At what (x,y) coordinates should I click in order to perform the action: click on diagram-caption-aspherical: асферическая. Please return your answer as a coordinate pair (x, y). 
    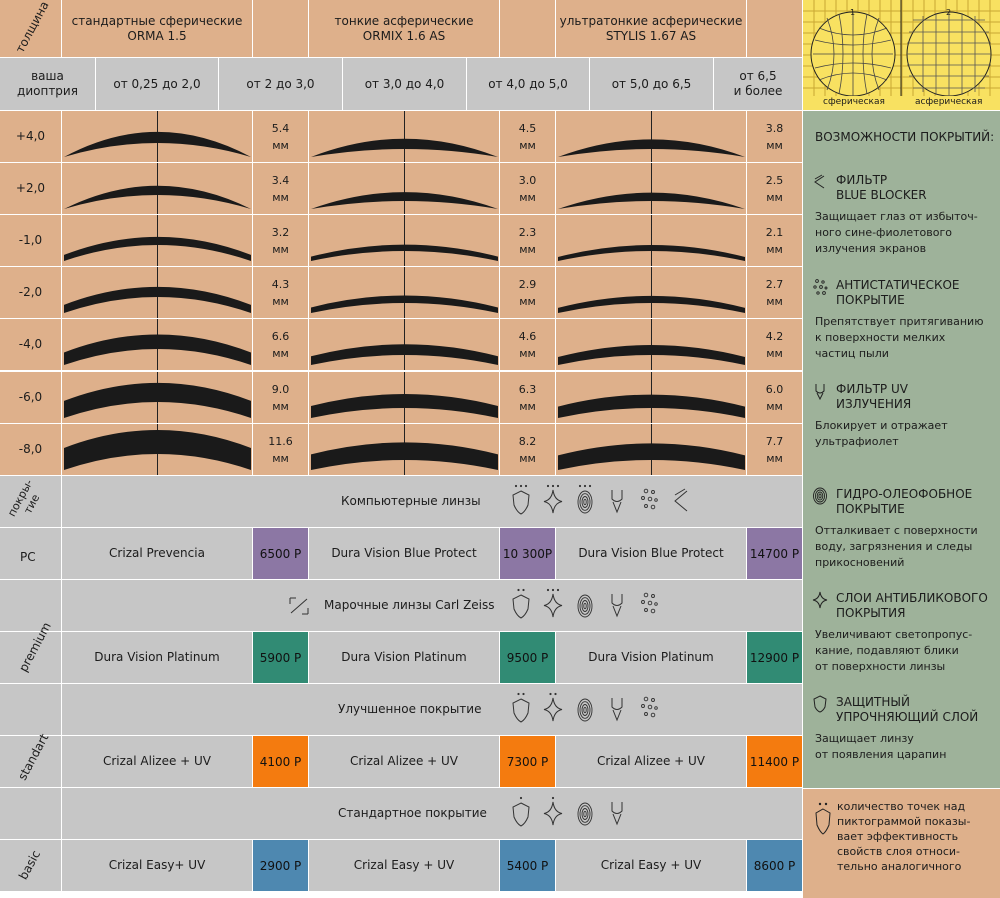
    Looking at the image, I should click on (949, 102).